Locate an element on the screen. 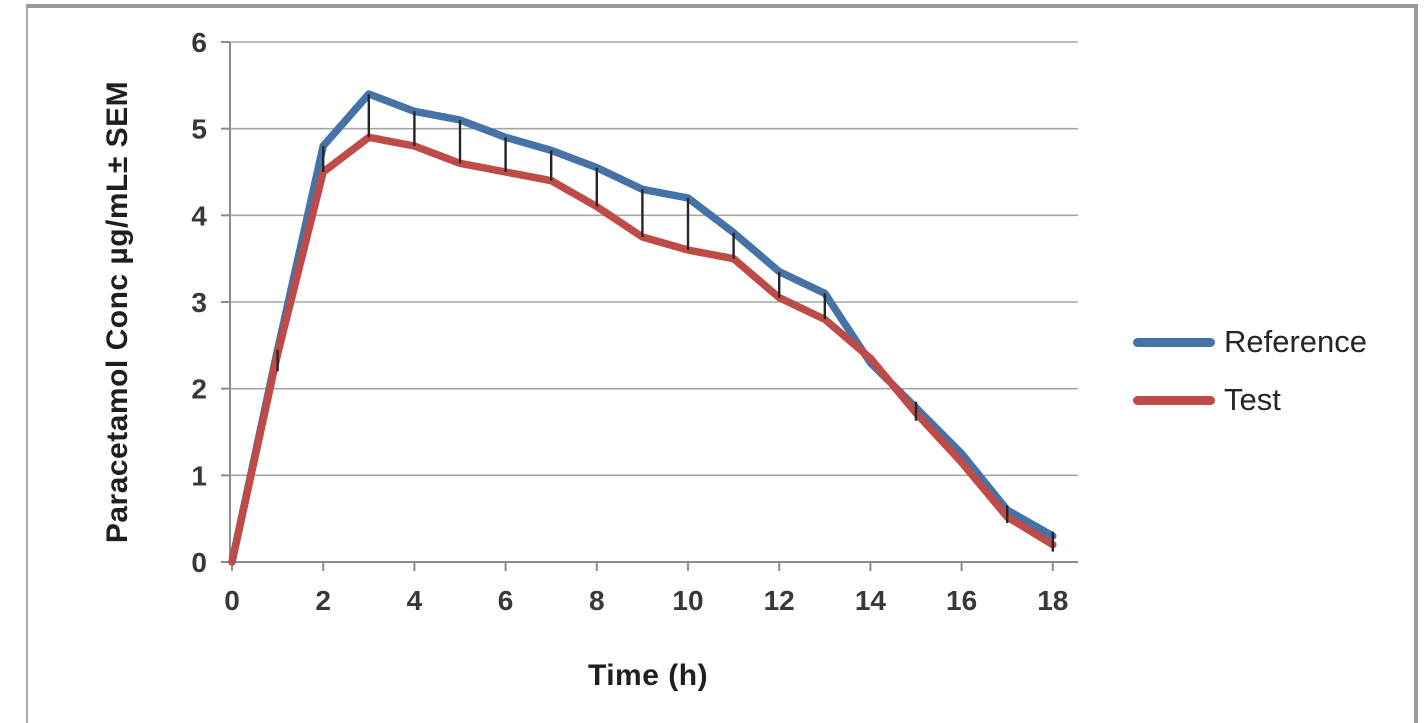  y-tick-label: 4 is located at coordinates (199, 215).